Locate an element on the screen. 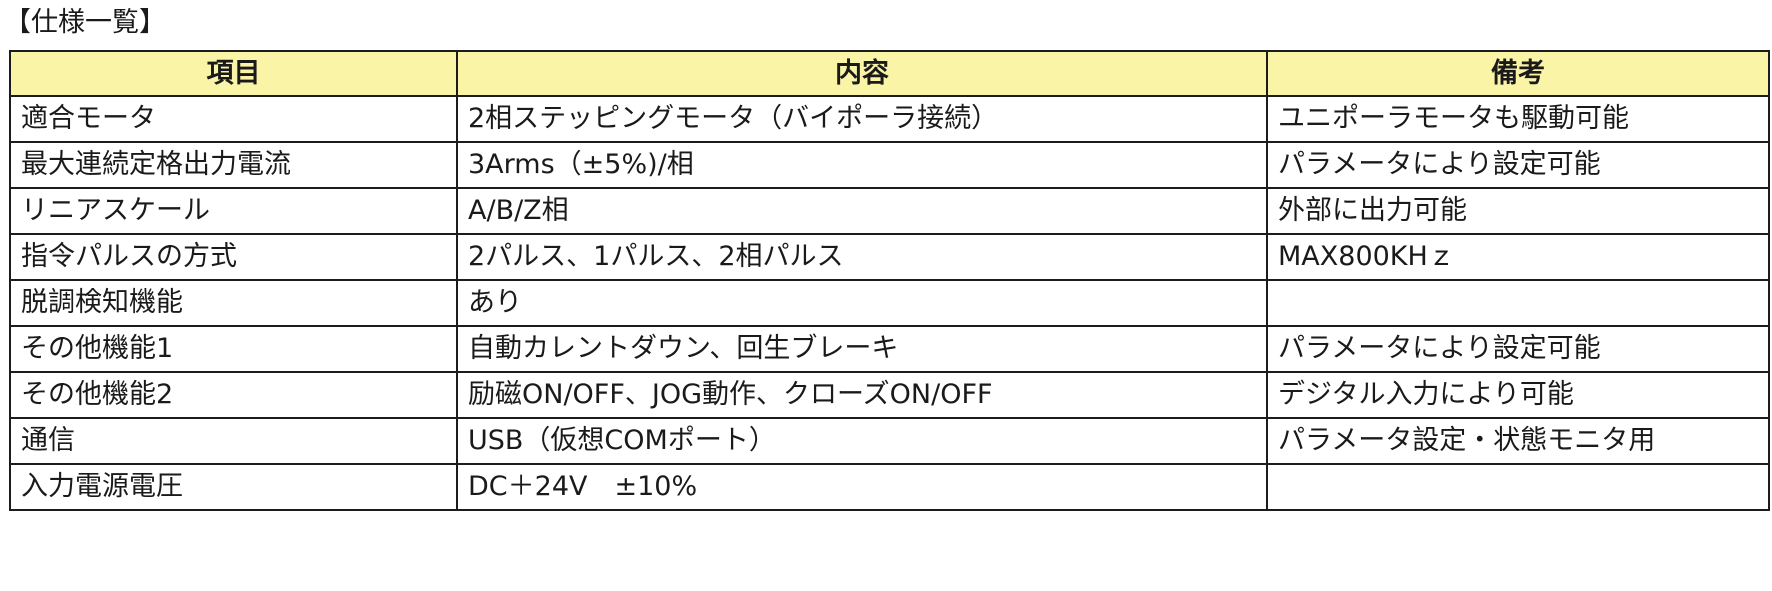 The width and height of the screenshot is (1772, 591). cell-item: リニアスケール is located at coordinates (233, 211).